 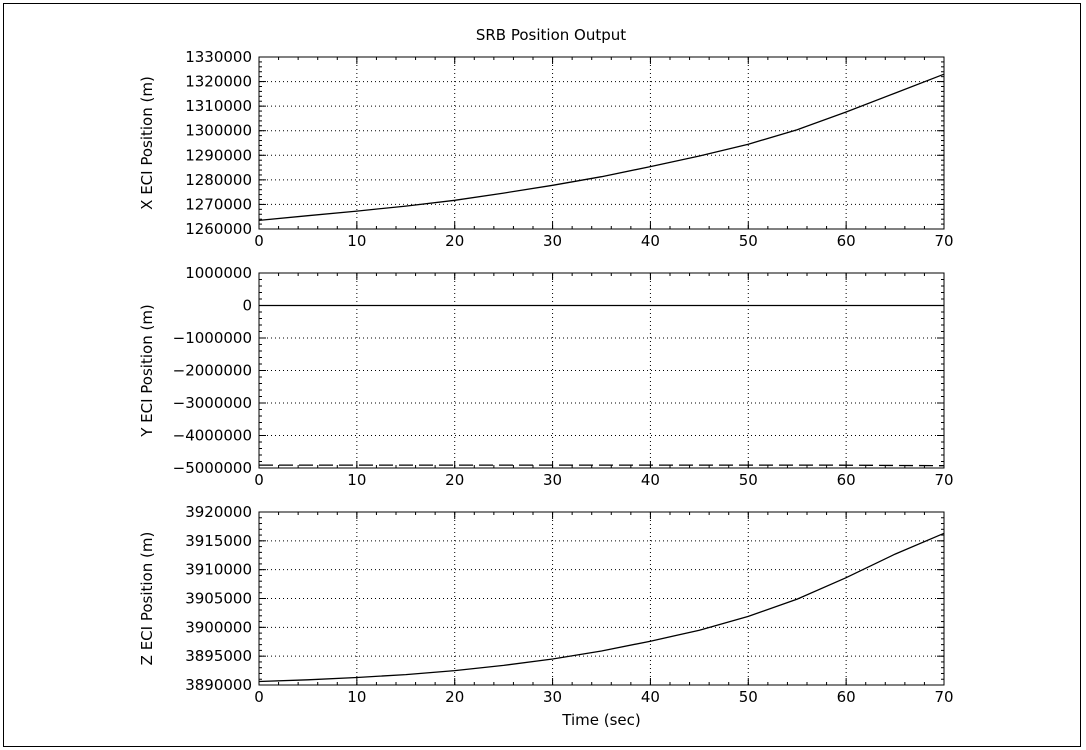 What do you see at coordinates (247, 306) in the screenshot?
I see `y-tick-label: 0` at bounding box center [247, 306].